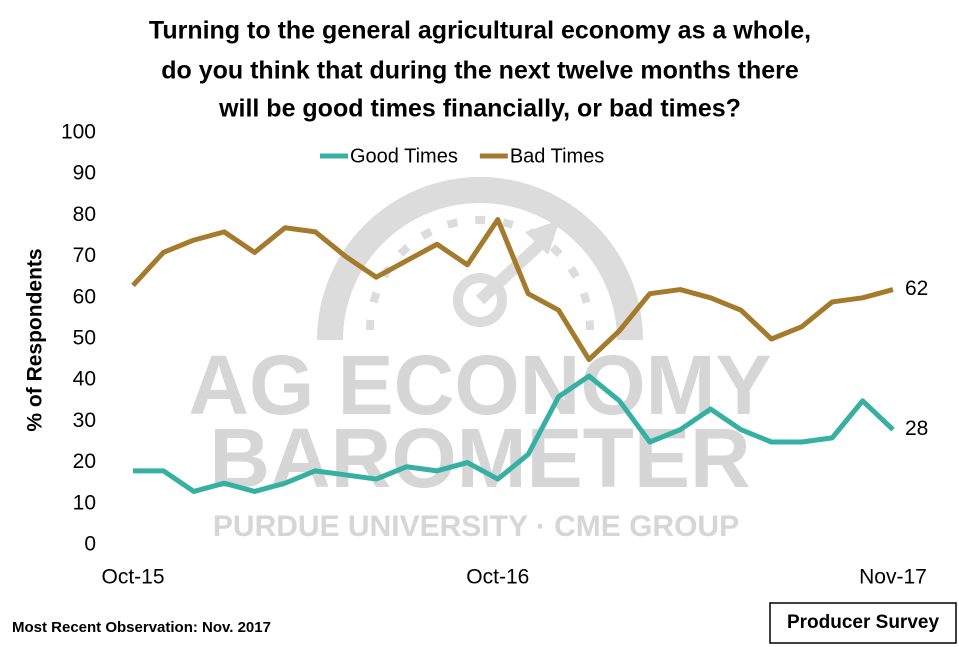  Describe the element at coordinates (479, 458) in the screenshot. I see `watermark-line: BAROMETER` at that location.